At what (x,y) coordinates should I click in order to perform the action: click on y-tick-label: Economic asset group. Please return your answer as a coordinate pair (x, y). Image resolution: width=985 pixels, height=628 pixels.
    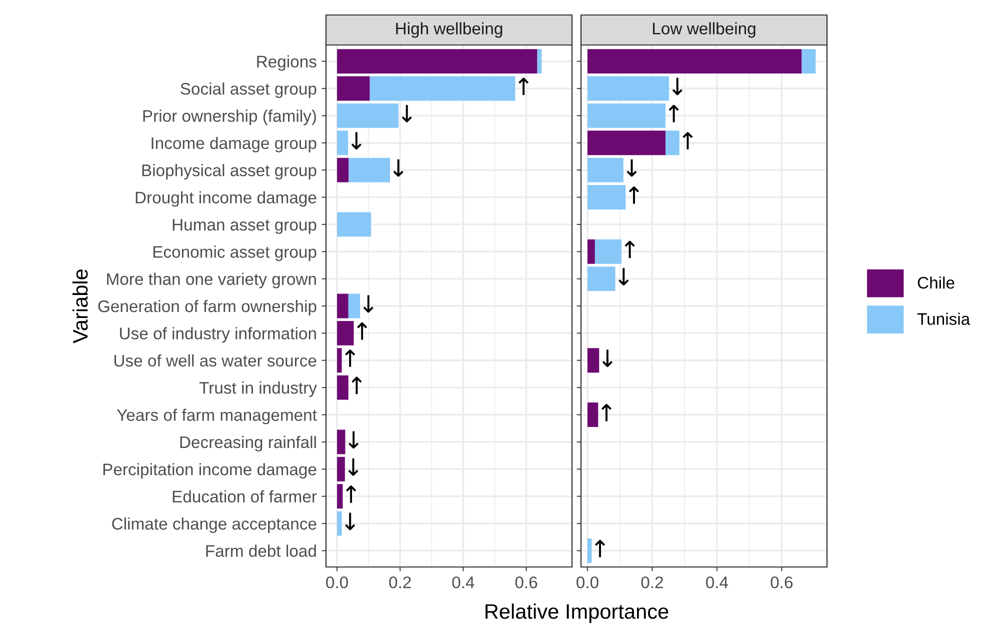
    Looking at the image, I should click on (234, 254).